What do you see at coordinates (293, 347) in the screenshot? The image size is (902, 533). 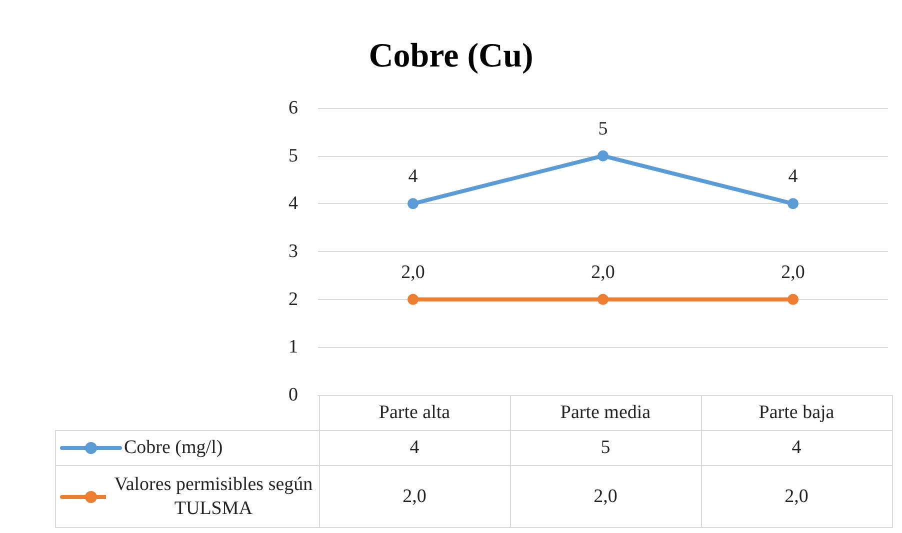 I see `y-tick-label: 1` at bounding box center [293, 347].